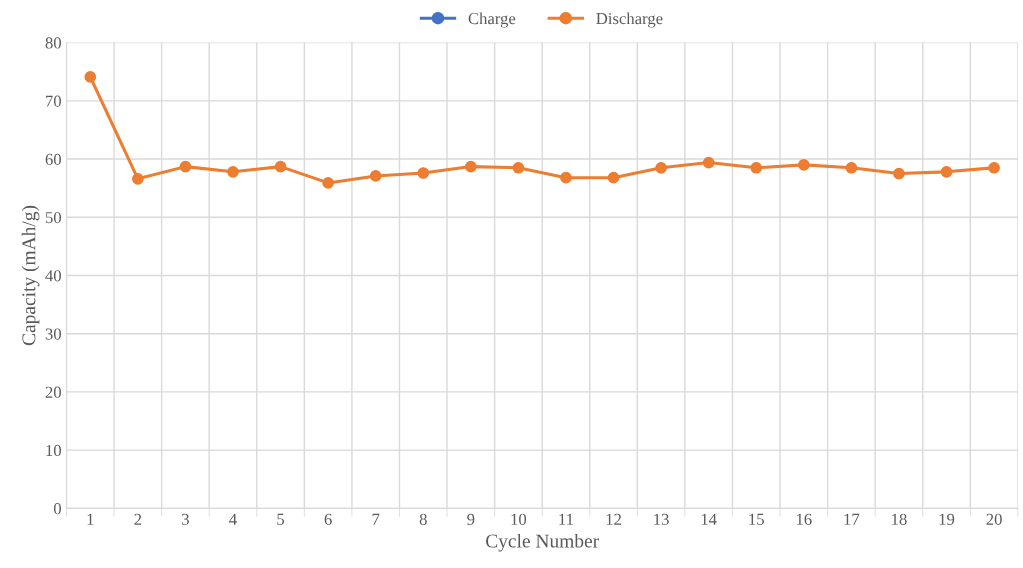 Image resolution: width=1023 pixels, height=568 pixels. I want to click on x-tick-label: 11, so click(566, 519).